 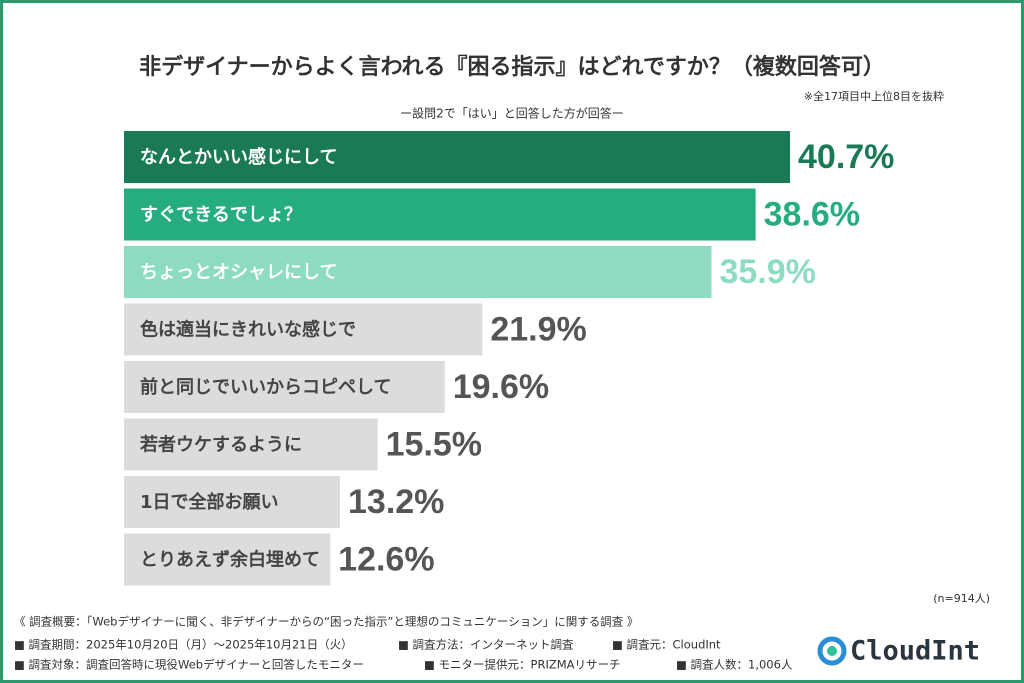 What do you see at coordinates (915, 651) in the screenshot?
I see `logo: CloudInt` at bounding box center [915, 651].